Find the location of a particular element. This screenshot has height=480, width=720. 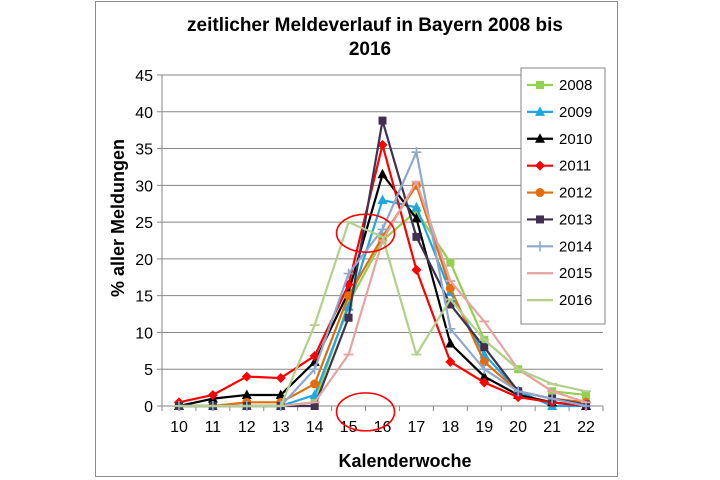

legend-label: 2013 is located at coordinates (575, 219).